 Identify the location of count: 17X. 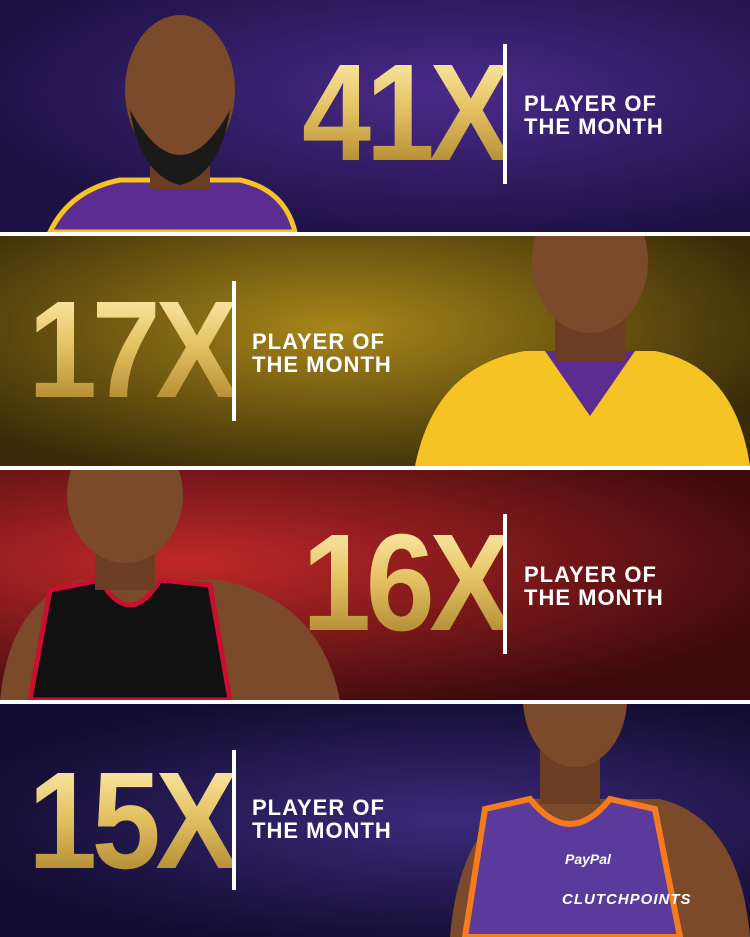
(133, 350).